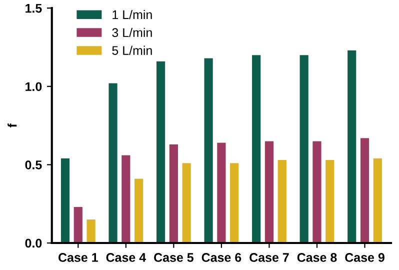 The width and height of the screenshot is (399, 270). Describe the element at coordinates (364, 257) in the screenshot. I see `x-tick-label: Case 9` at that location.